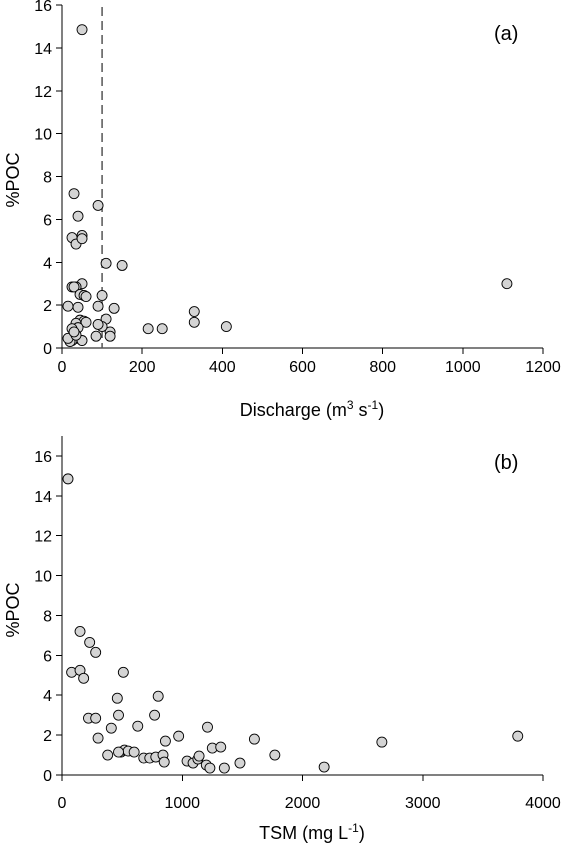 This screenshot has width=561, height=850. What do you see at coordinates (506, 463) in the screenshot?
I see `panel-b-label: (b)` at bounding box center [506, 463].